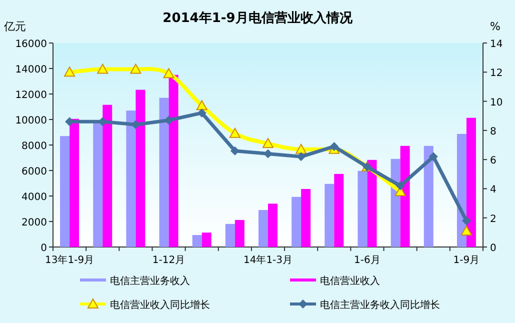 Image resolution: width=515 pixels, height=323 pixels. I want to click on y-tick-label: 16000, so click(31, 44).